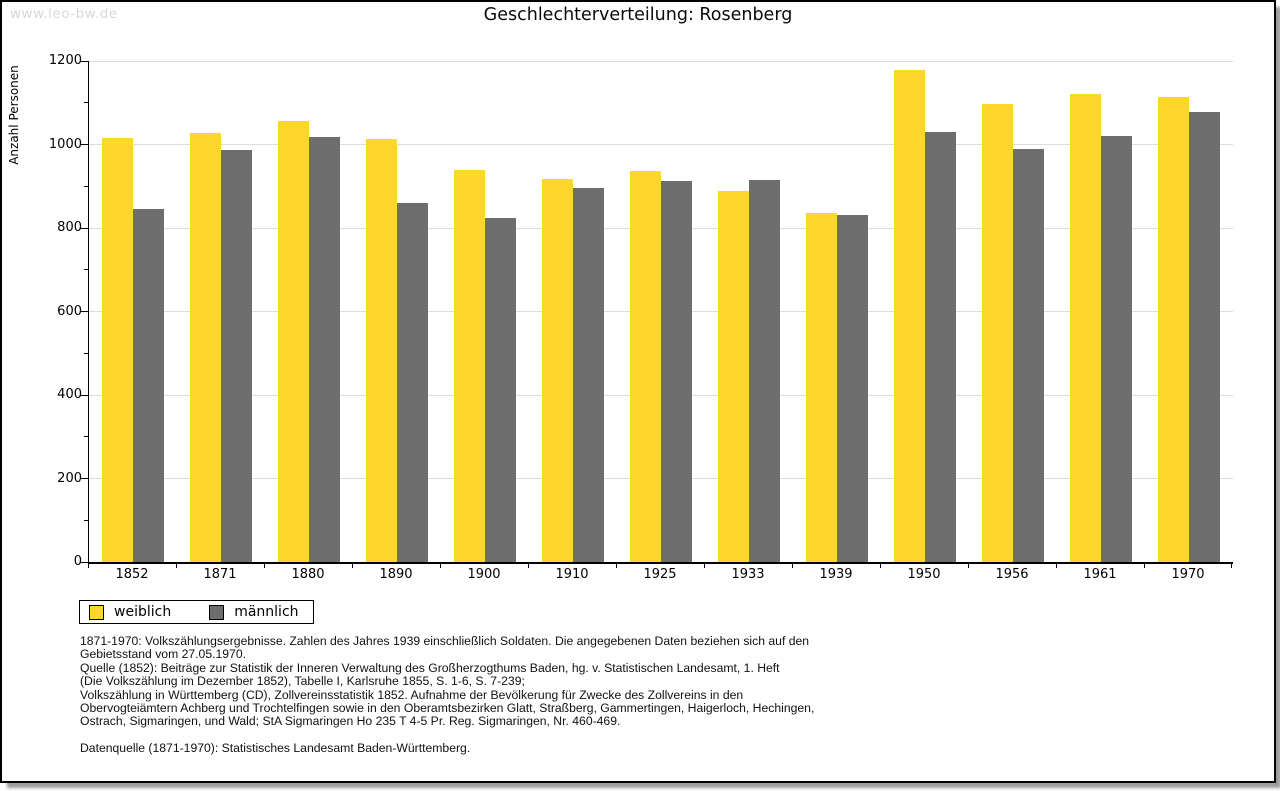 The width and height of the screenshot is (1280, 791). I want to click on x-tick-label: 1925, so click(660, 574).